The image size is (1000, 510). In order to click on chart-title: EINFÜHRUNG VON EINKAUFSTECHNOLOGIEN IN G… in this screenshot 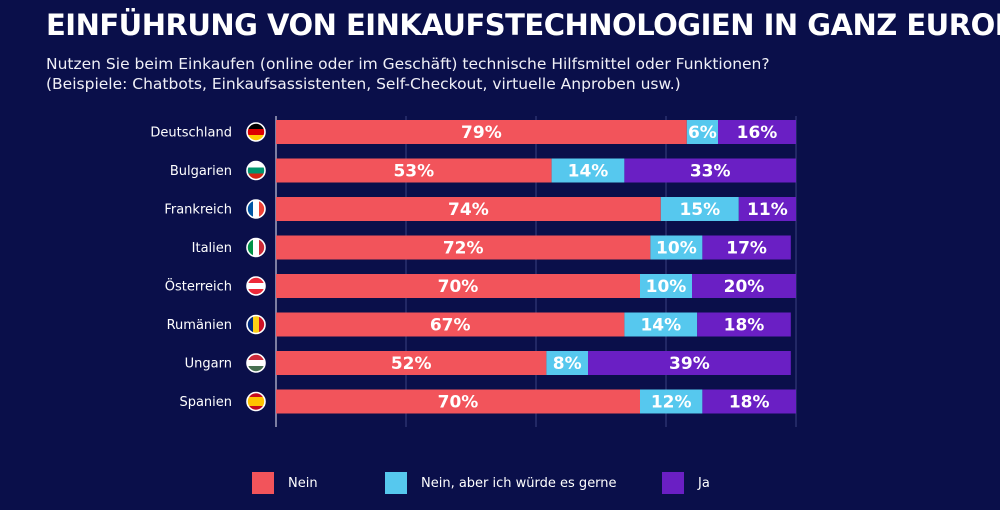, I will do `click(523, 25)`.